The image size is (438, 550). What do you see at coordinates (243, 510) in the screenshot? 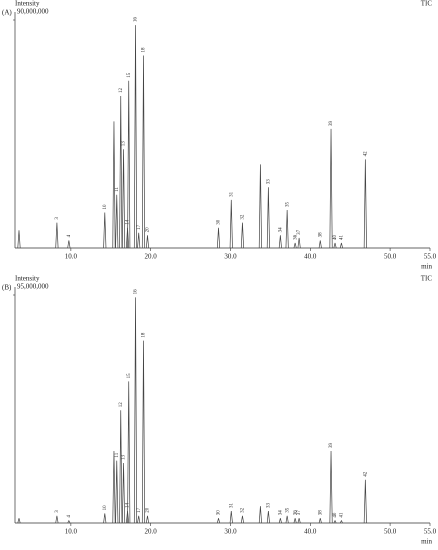
I see `peak-label: 32` at bounding box center [243, 510].